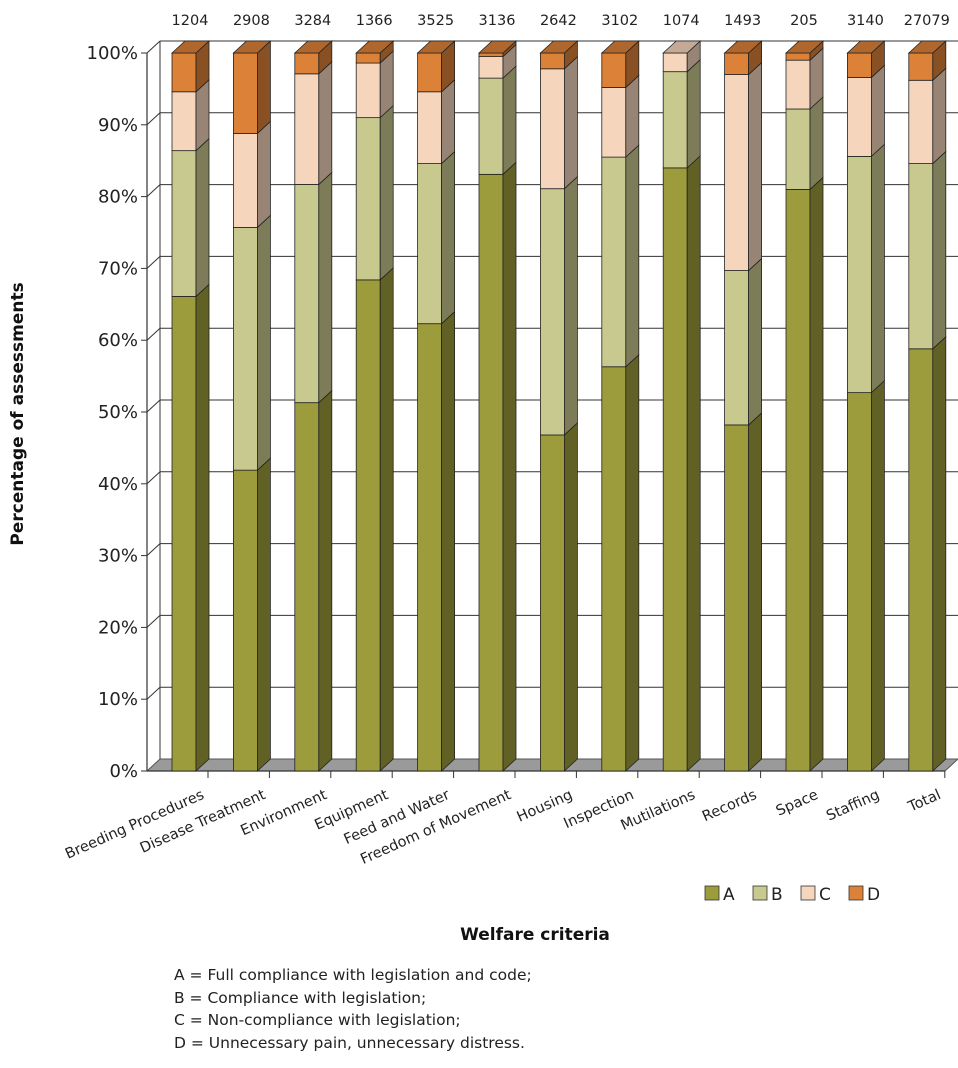 The width and height of the screenshot is (958, 1068). What do you see at coordinates (742, 21) in the screenshot?
I see `count-label: 1493` at bounding box center [742, 21].